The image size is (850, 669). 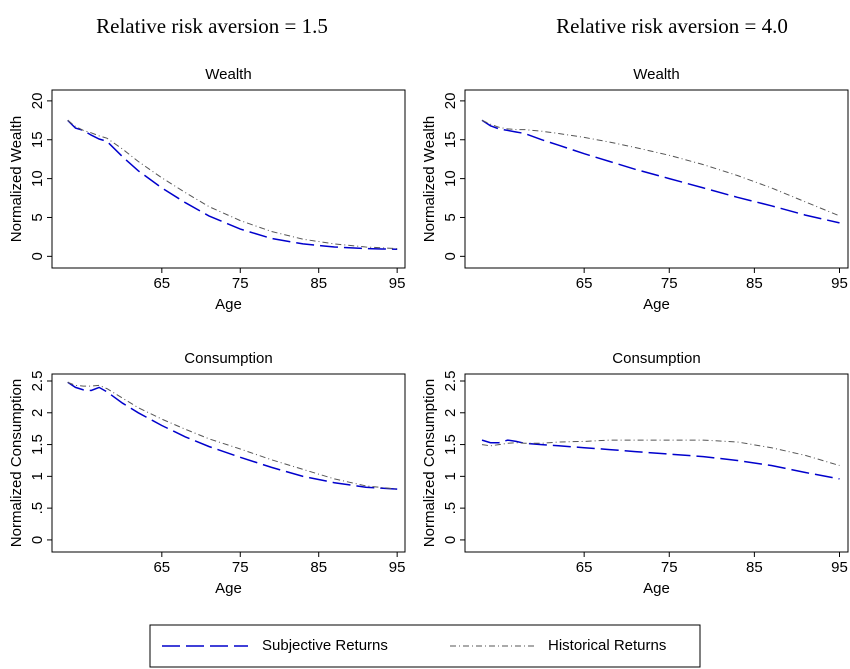 I want to click on column-title: Relative risk aversion = 4.0, so click(x=672, y=26).